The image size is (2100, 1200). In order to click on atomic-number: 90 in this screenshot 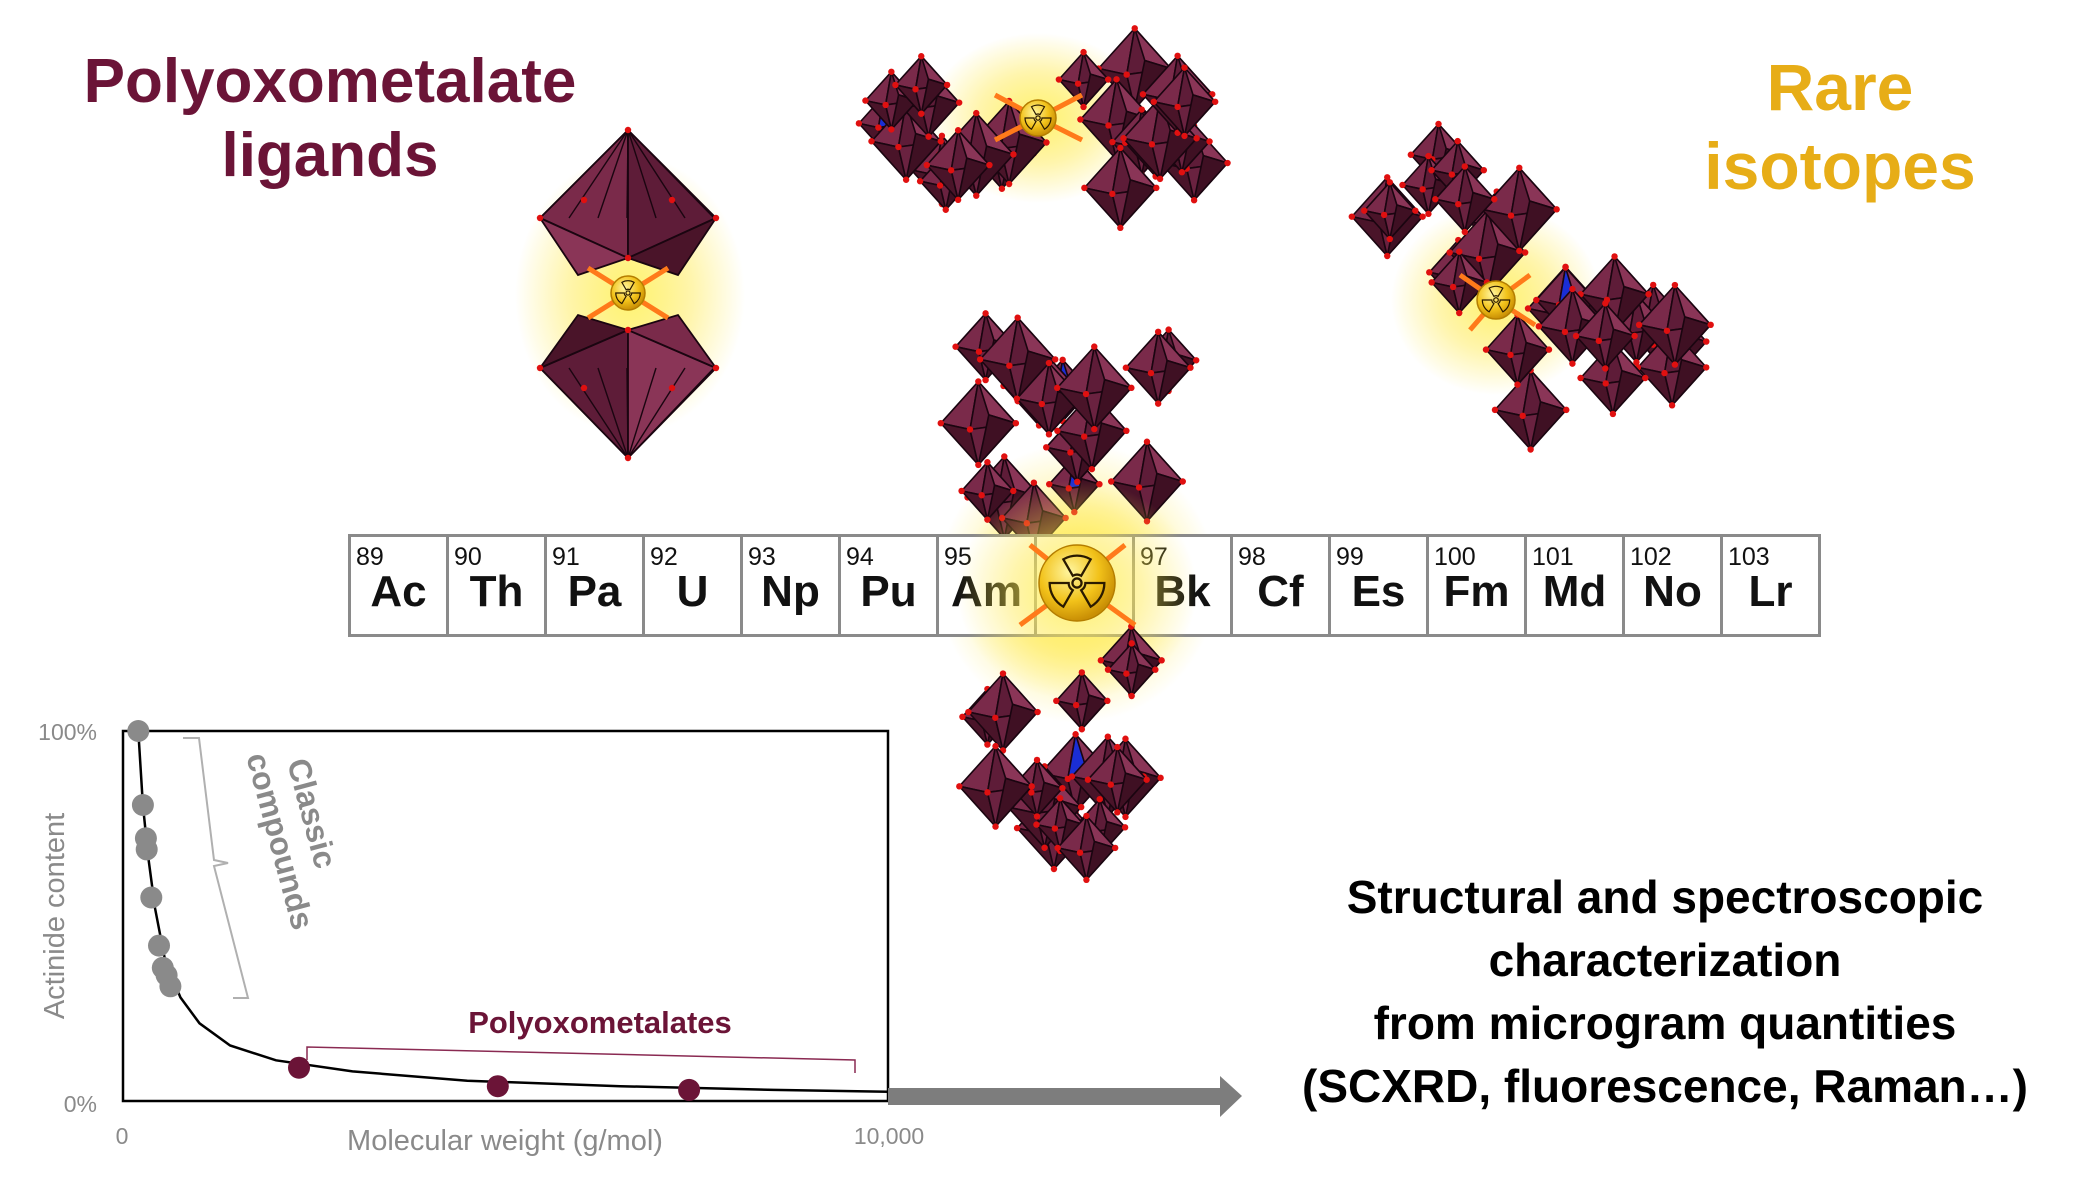, I will do `click(468, 557)`.